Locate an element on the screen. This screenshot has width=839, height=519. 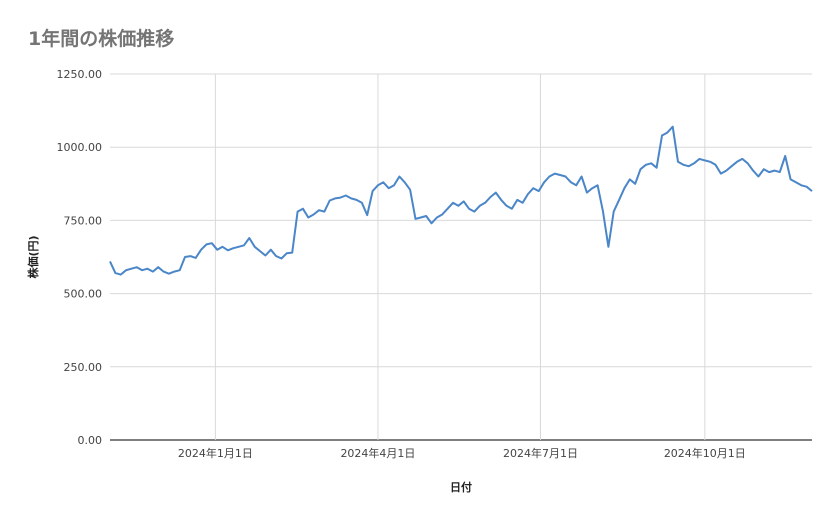
chart-title: 1年間の株価推移 is located at coordinates (101, 39).